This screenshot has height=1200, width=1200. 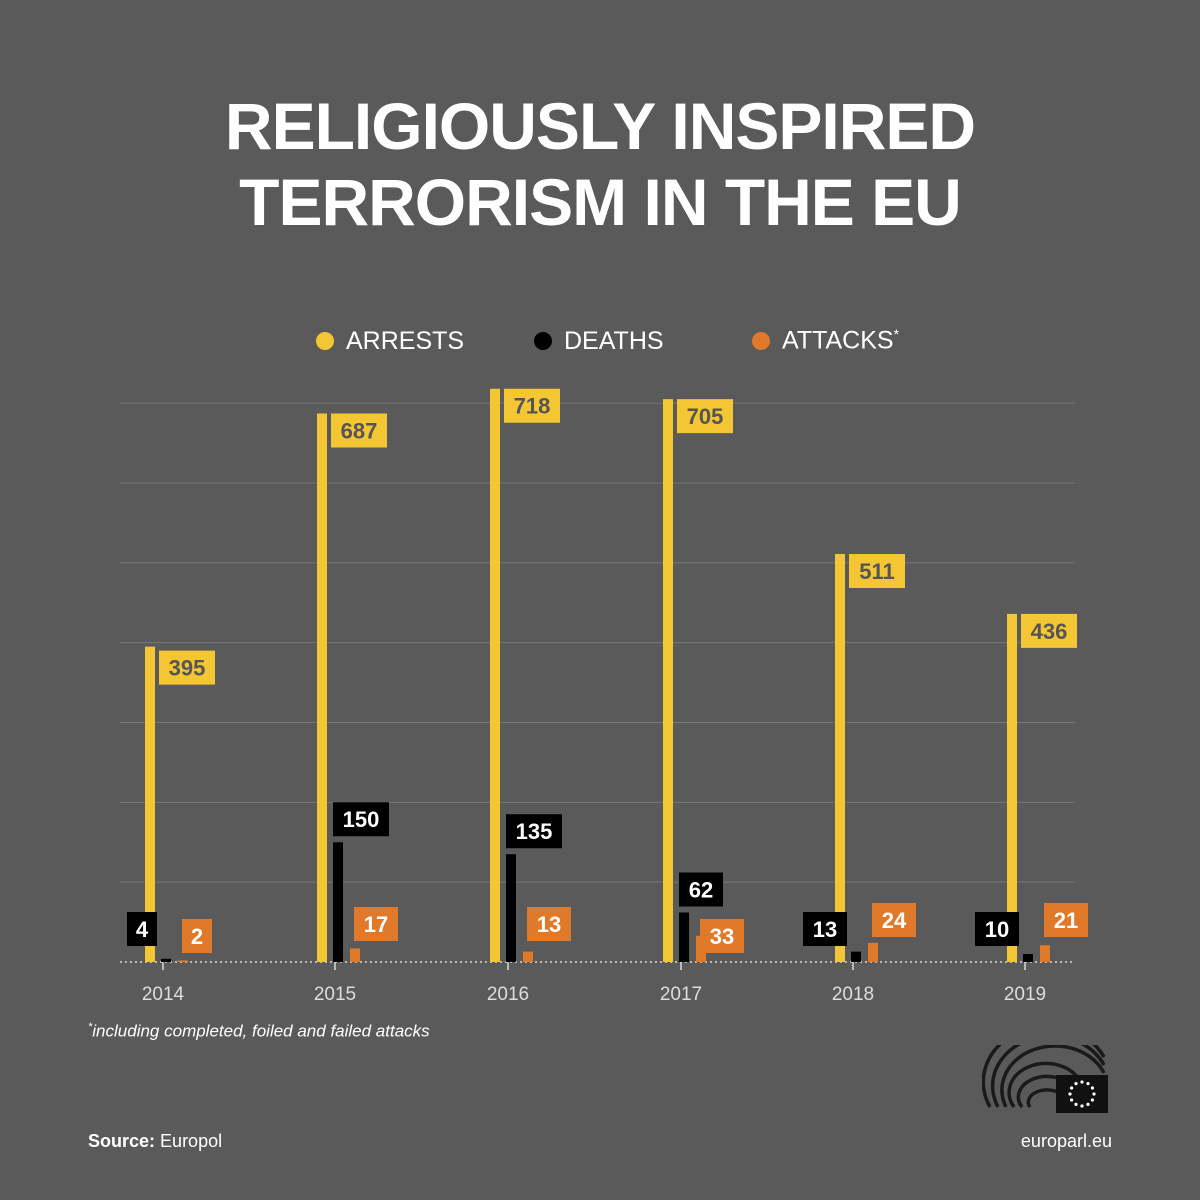 What do you see at coordinates (684, 937) in the screenshot?
I see `deaths-bar-2017` at bounding box center [684, 937].